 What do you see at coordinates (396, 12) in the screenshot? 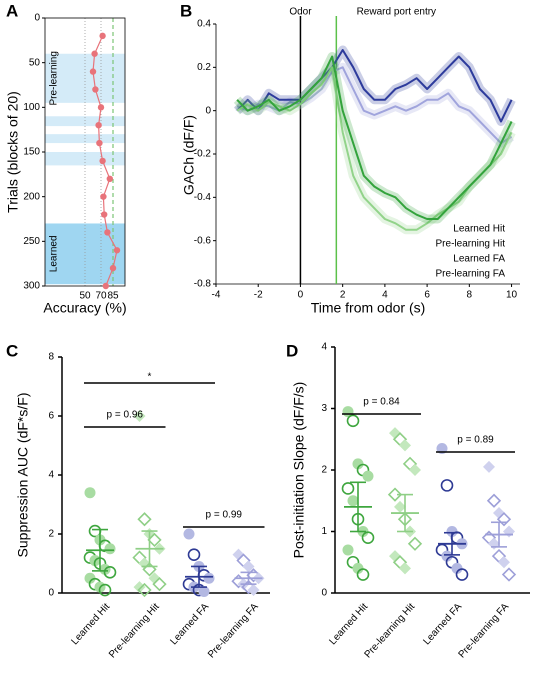
I see `event-label: Reward port entry` at bounding box center [396, 12].